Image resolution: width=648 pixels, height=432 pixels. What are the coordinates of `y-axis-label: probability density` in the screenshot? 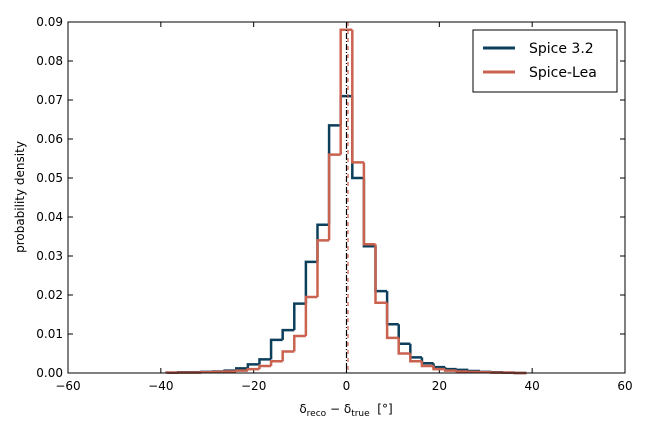 It's located at (20, 197).